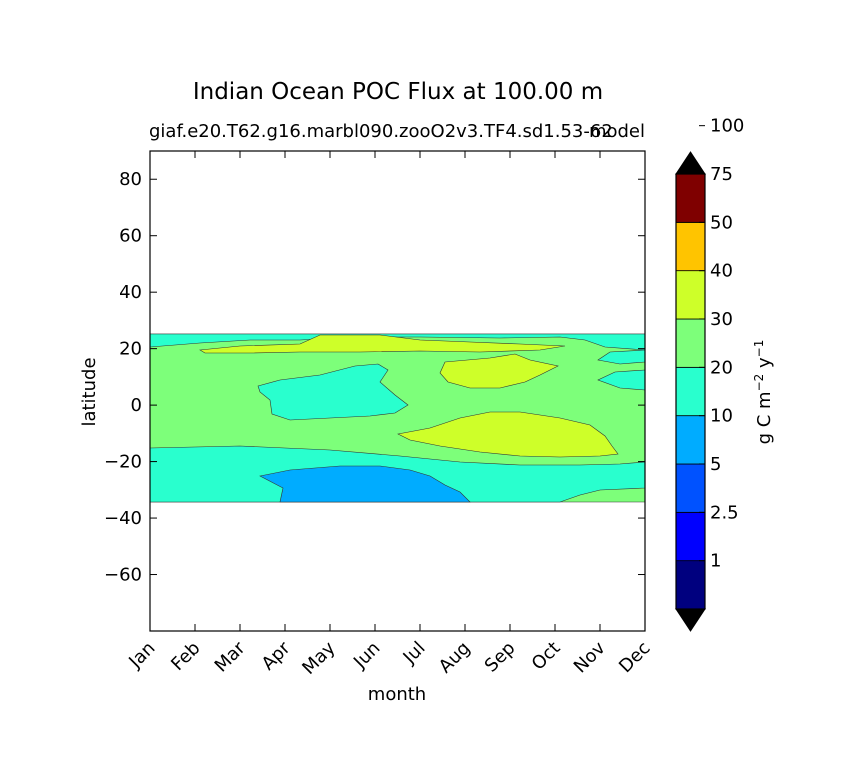 Image resolution: width=857 pixels, height=783 pixels. Describe the element at coordinates (759, 349) in the screenshot. I see `colorbar-label-exp2: −1` at that location.